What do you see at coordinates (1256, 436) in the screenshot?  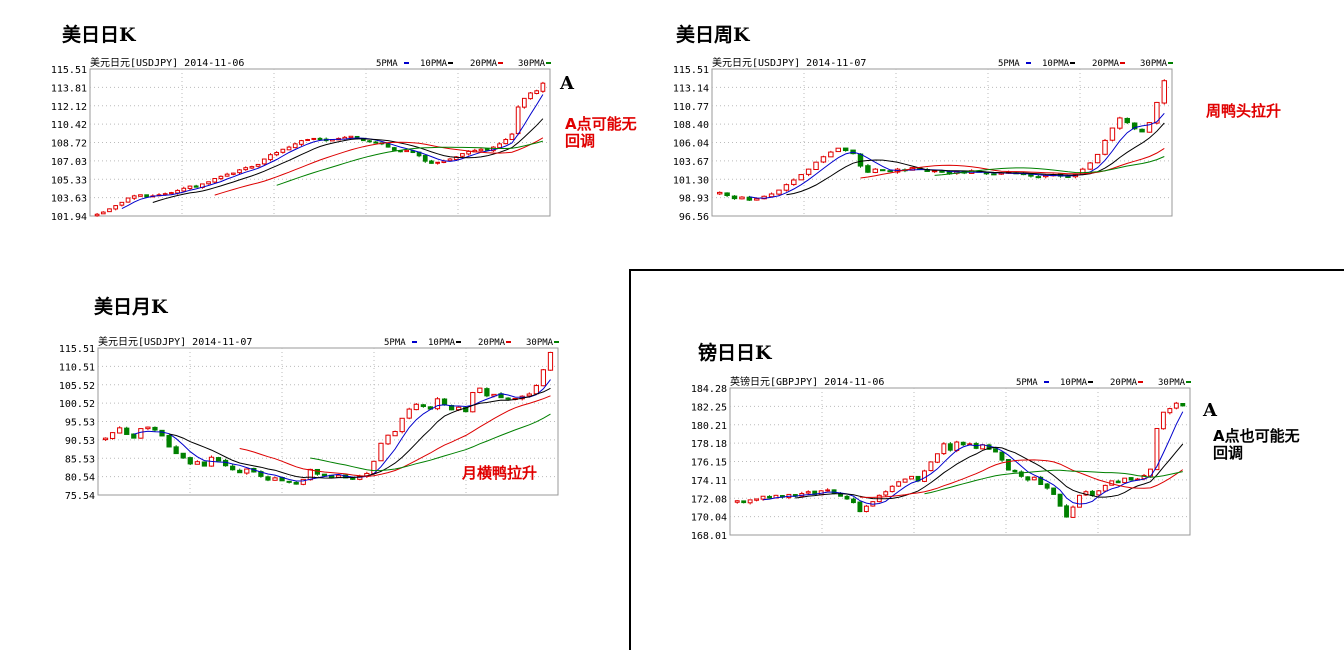 I see `gbp-note-line1: A点也可能无` at bounding box center [1256, 436].